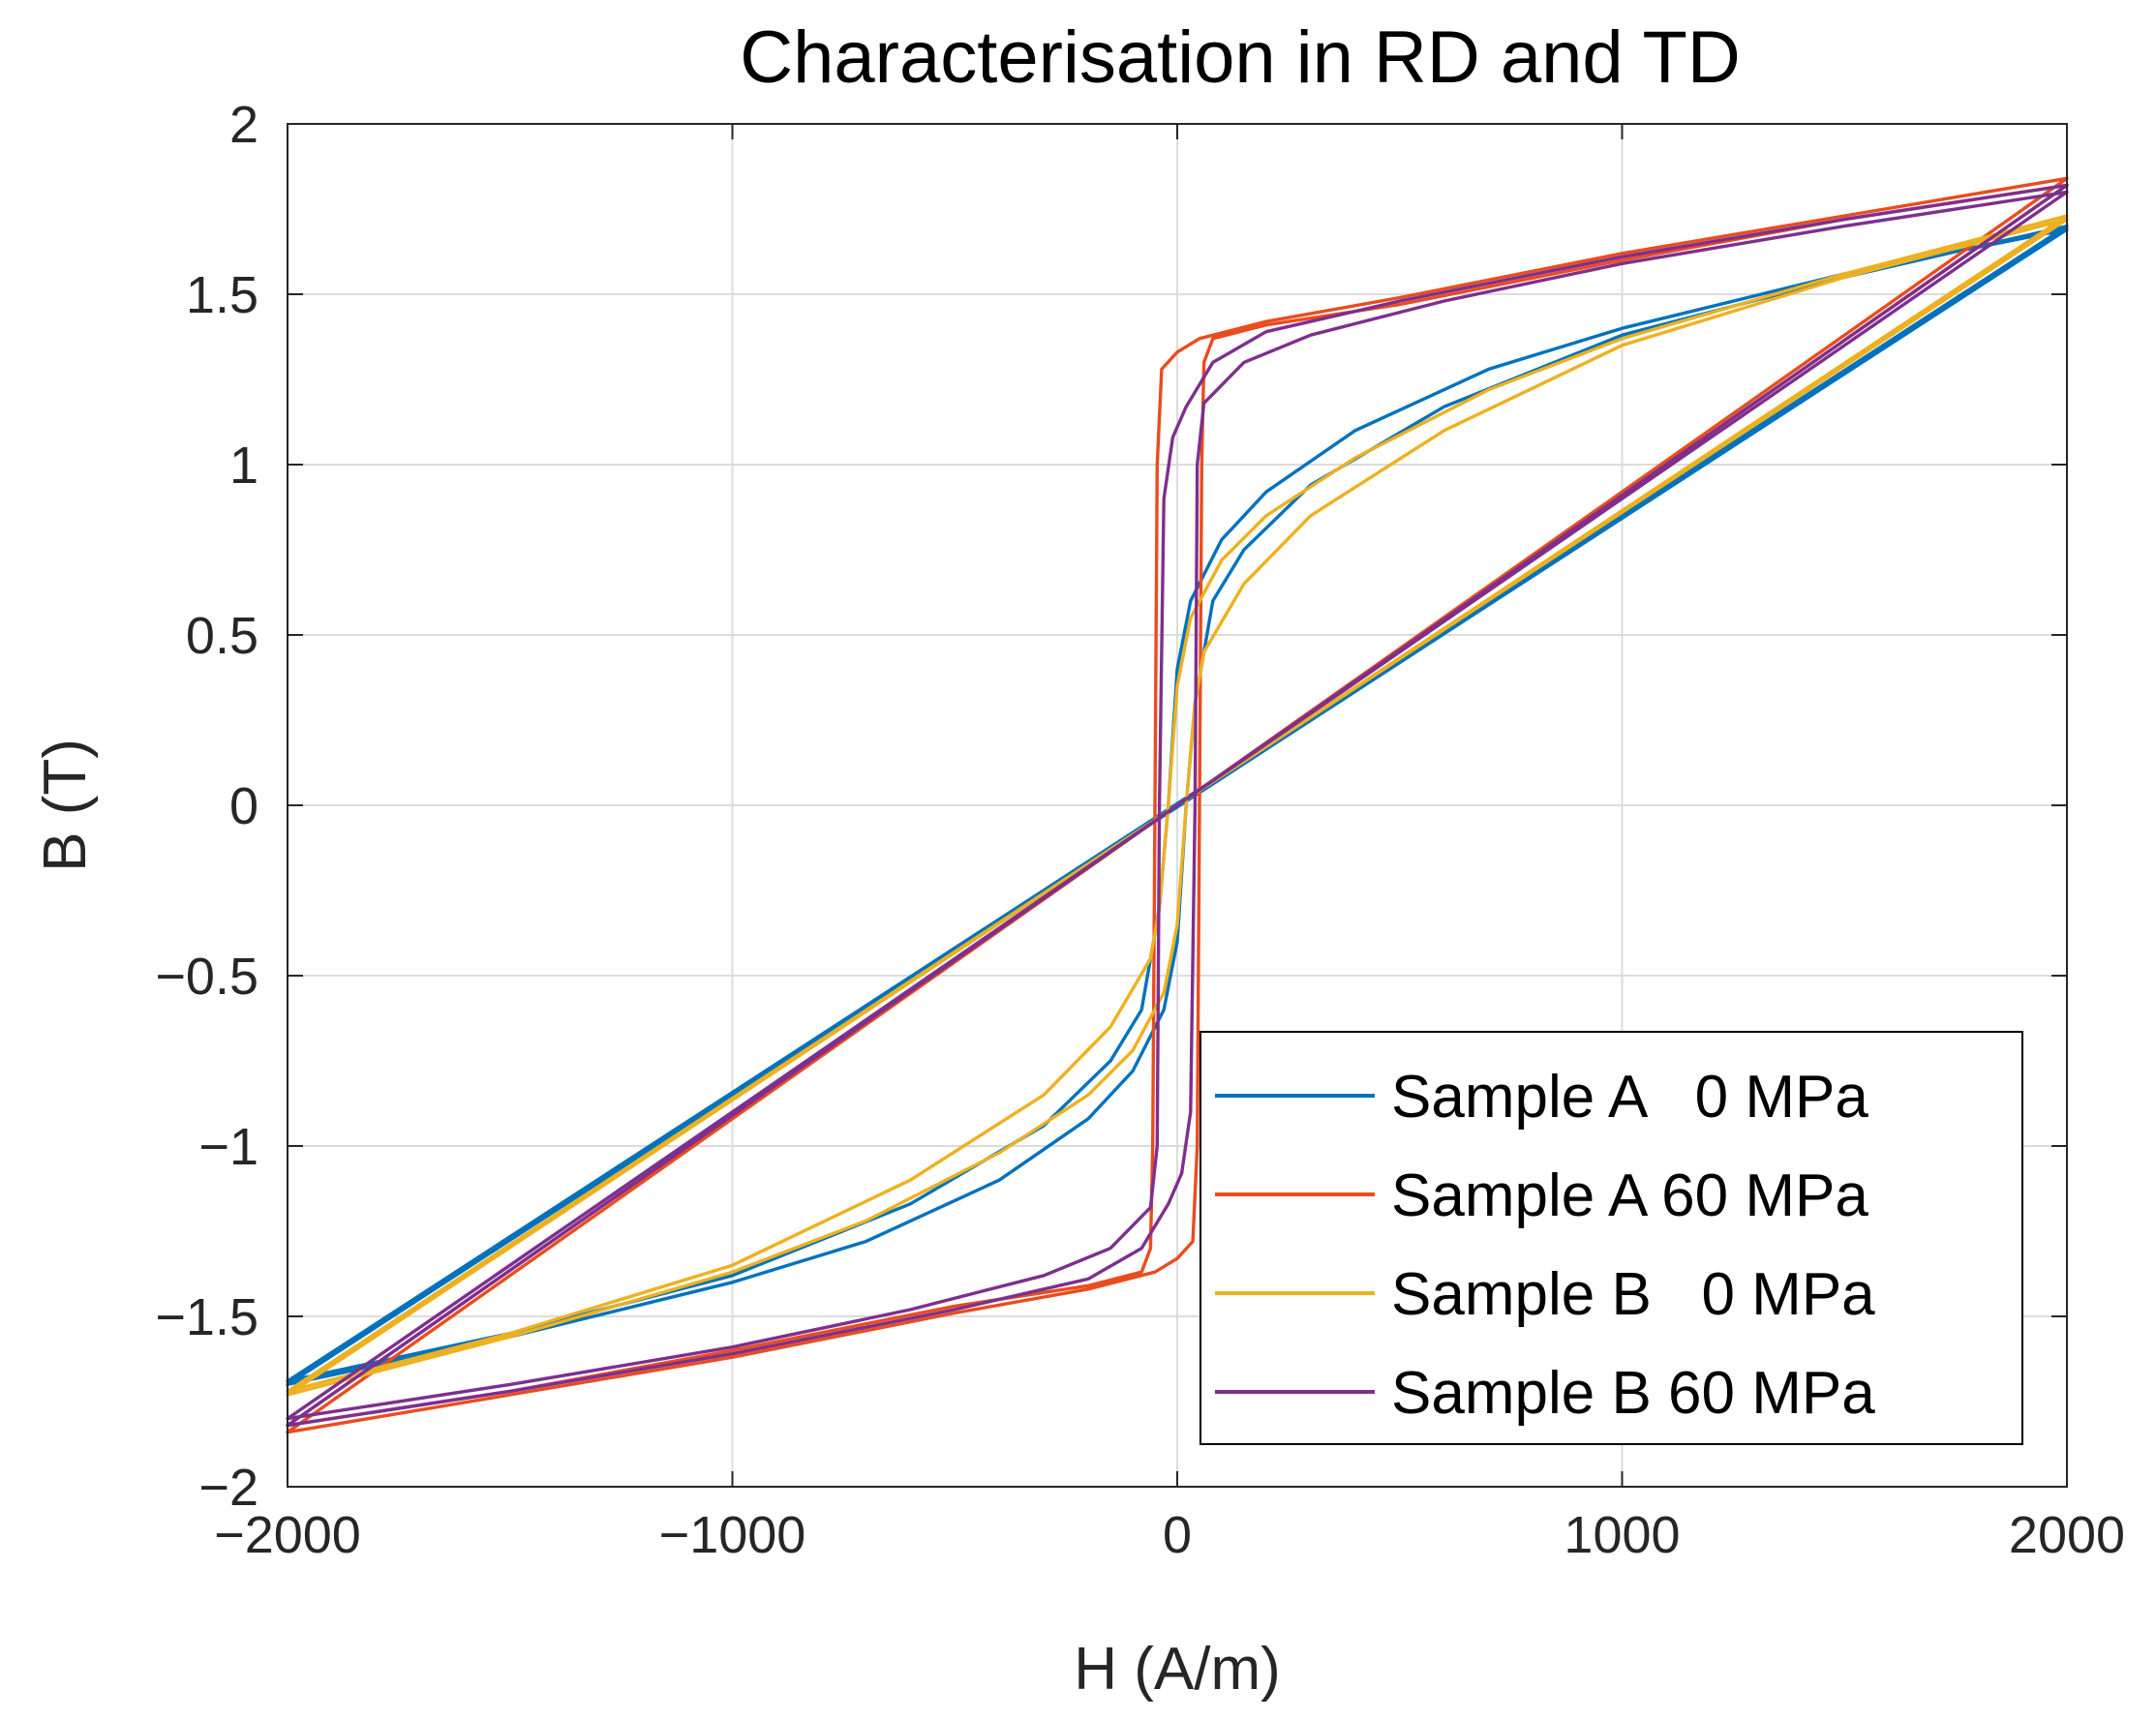 The height and width of the screenshot is (1720, 2156). I want to click on legend-box, so click(1611, 1238).